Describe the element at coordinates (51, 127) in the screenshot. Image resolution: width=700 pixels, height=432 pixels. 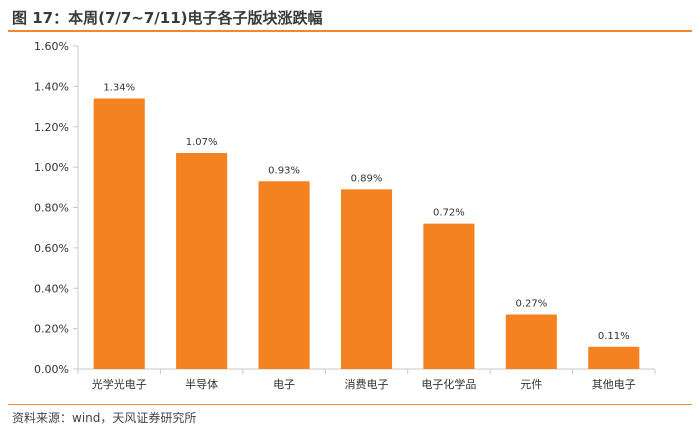
I see `y-tick-label: 1.20%` at that location.